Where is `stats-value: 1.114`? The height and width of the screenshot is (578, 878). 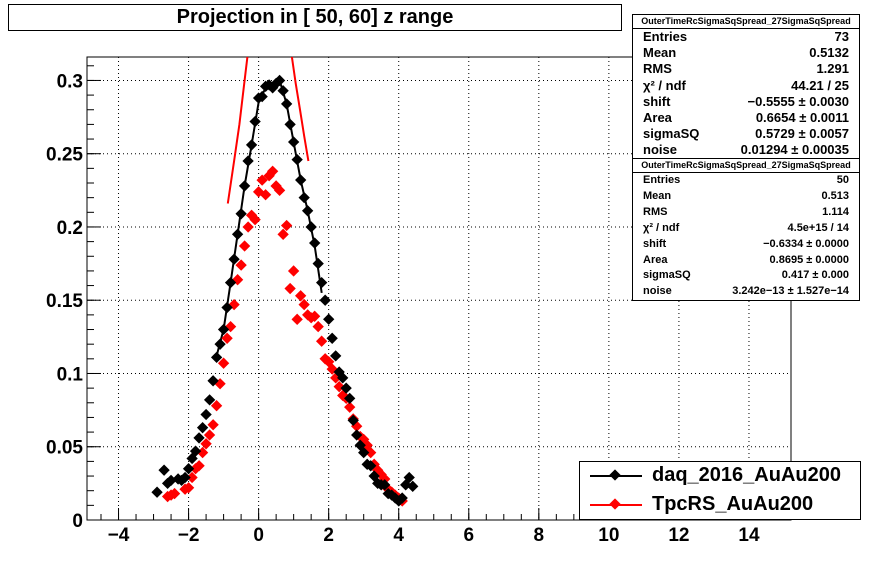
stats-value: 1.114 is located at coordinates (835, 211).